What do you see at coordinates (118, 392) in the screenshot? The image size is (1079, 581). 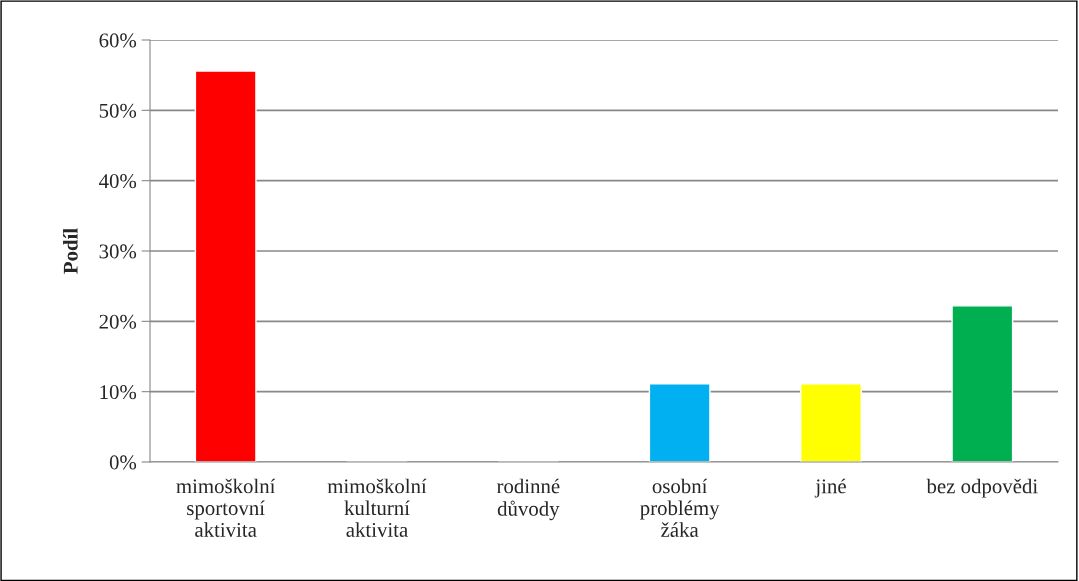 I see `y-tick-label: 10%` at bounding box center [118, 392].